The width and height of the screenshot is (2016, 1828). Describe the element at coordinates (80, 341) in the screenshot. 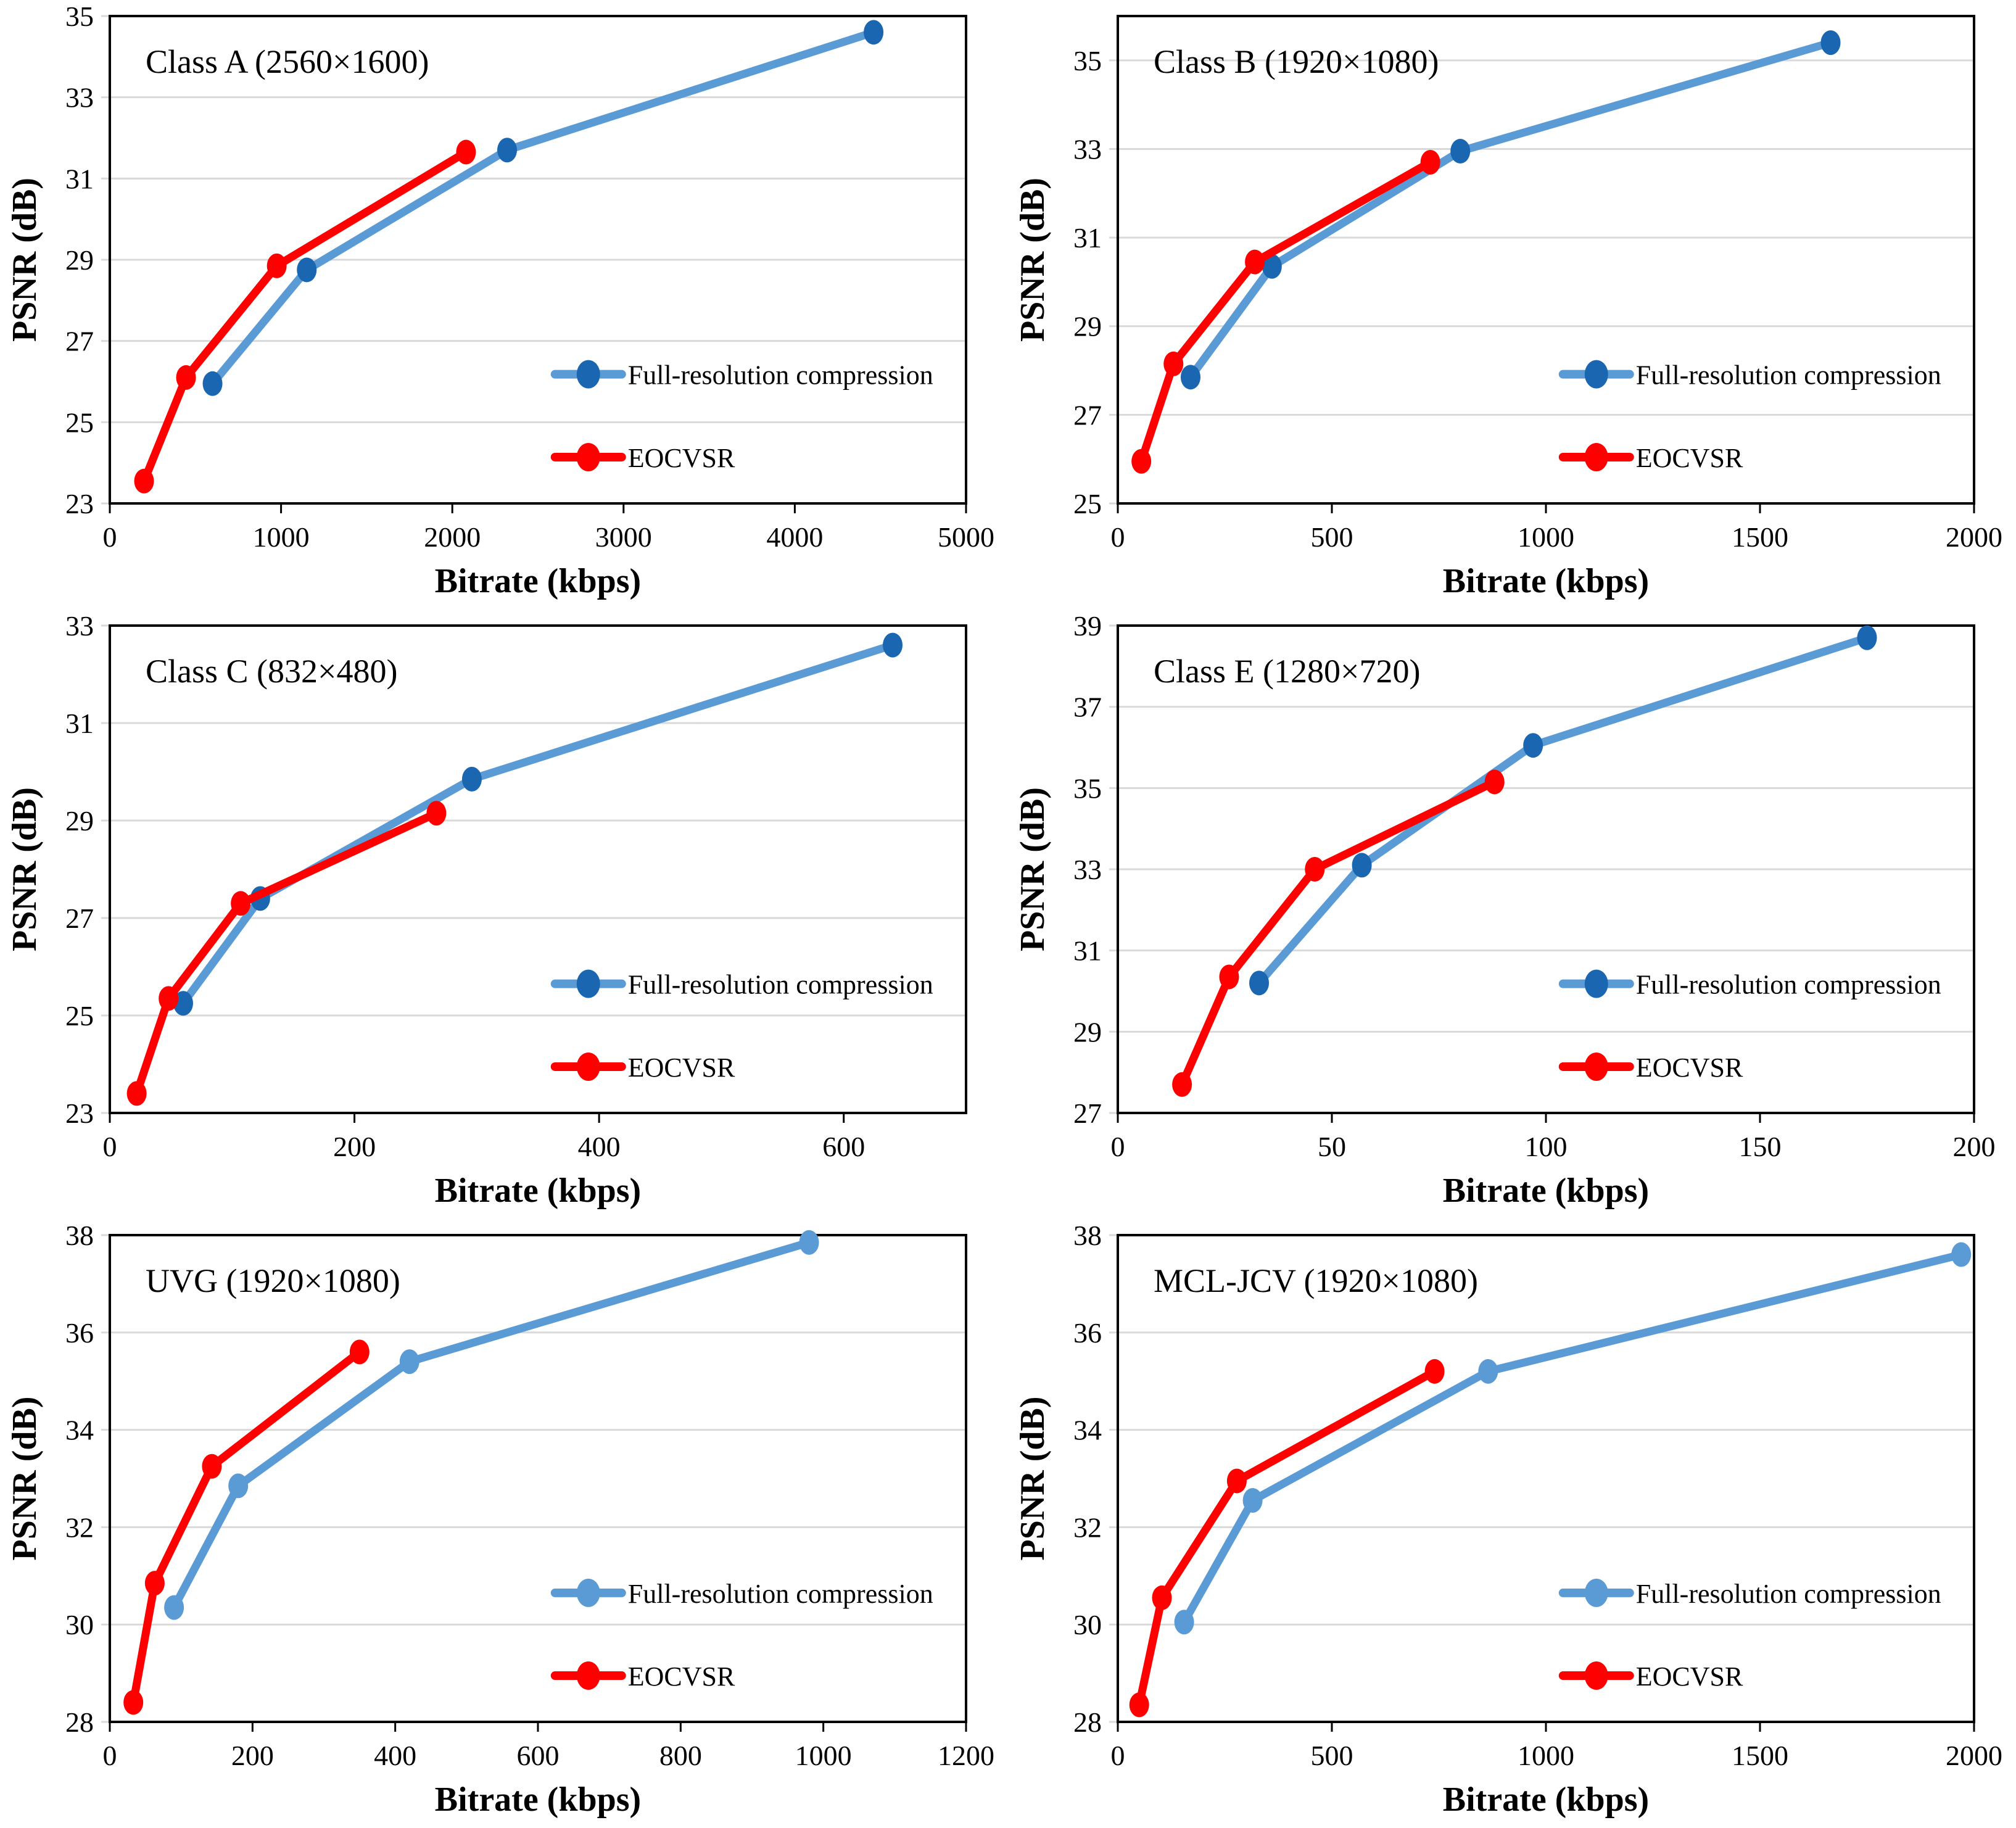

I see `y-tick-label: 27` at that location.